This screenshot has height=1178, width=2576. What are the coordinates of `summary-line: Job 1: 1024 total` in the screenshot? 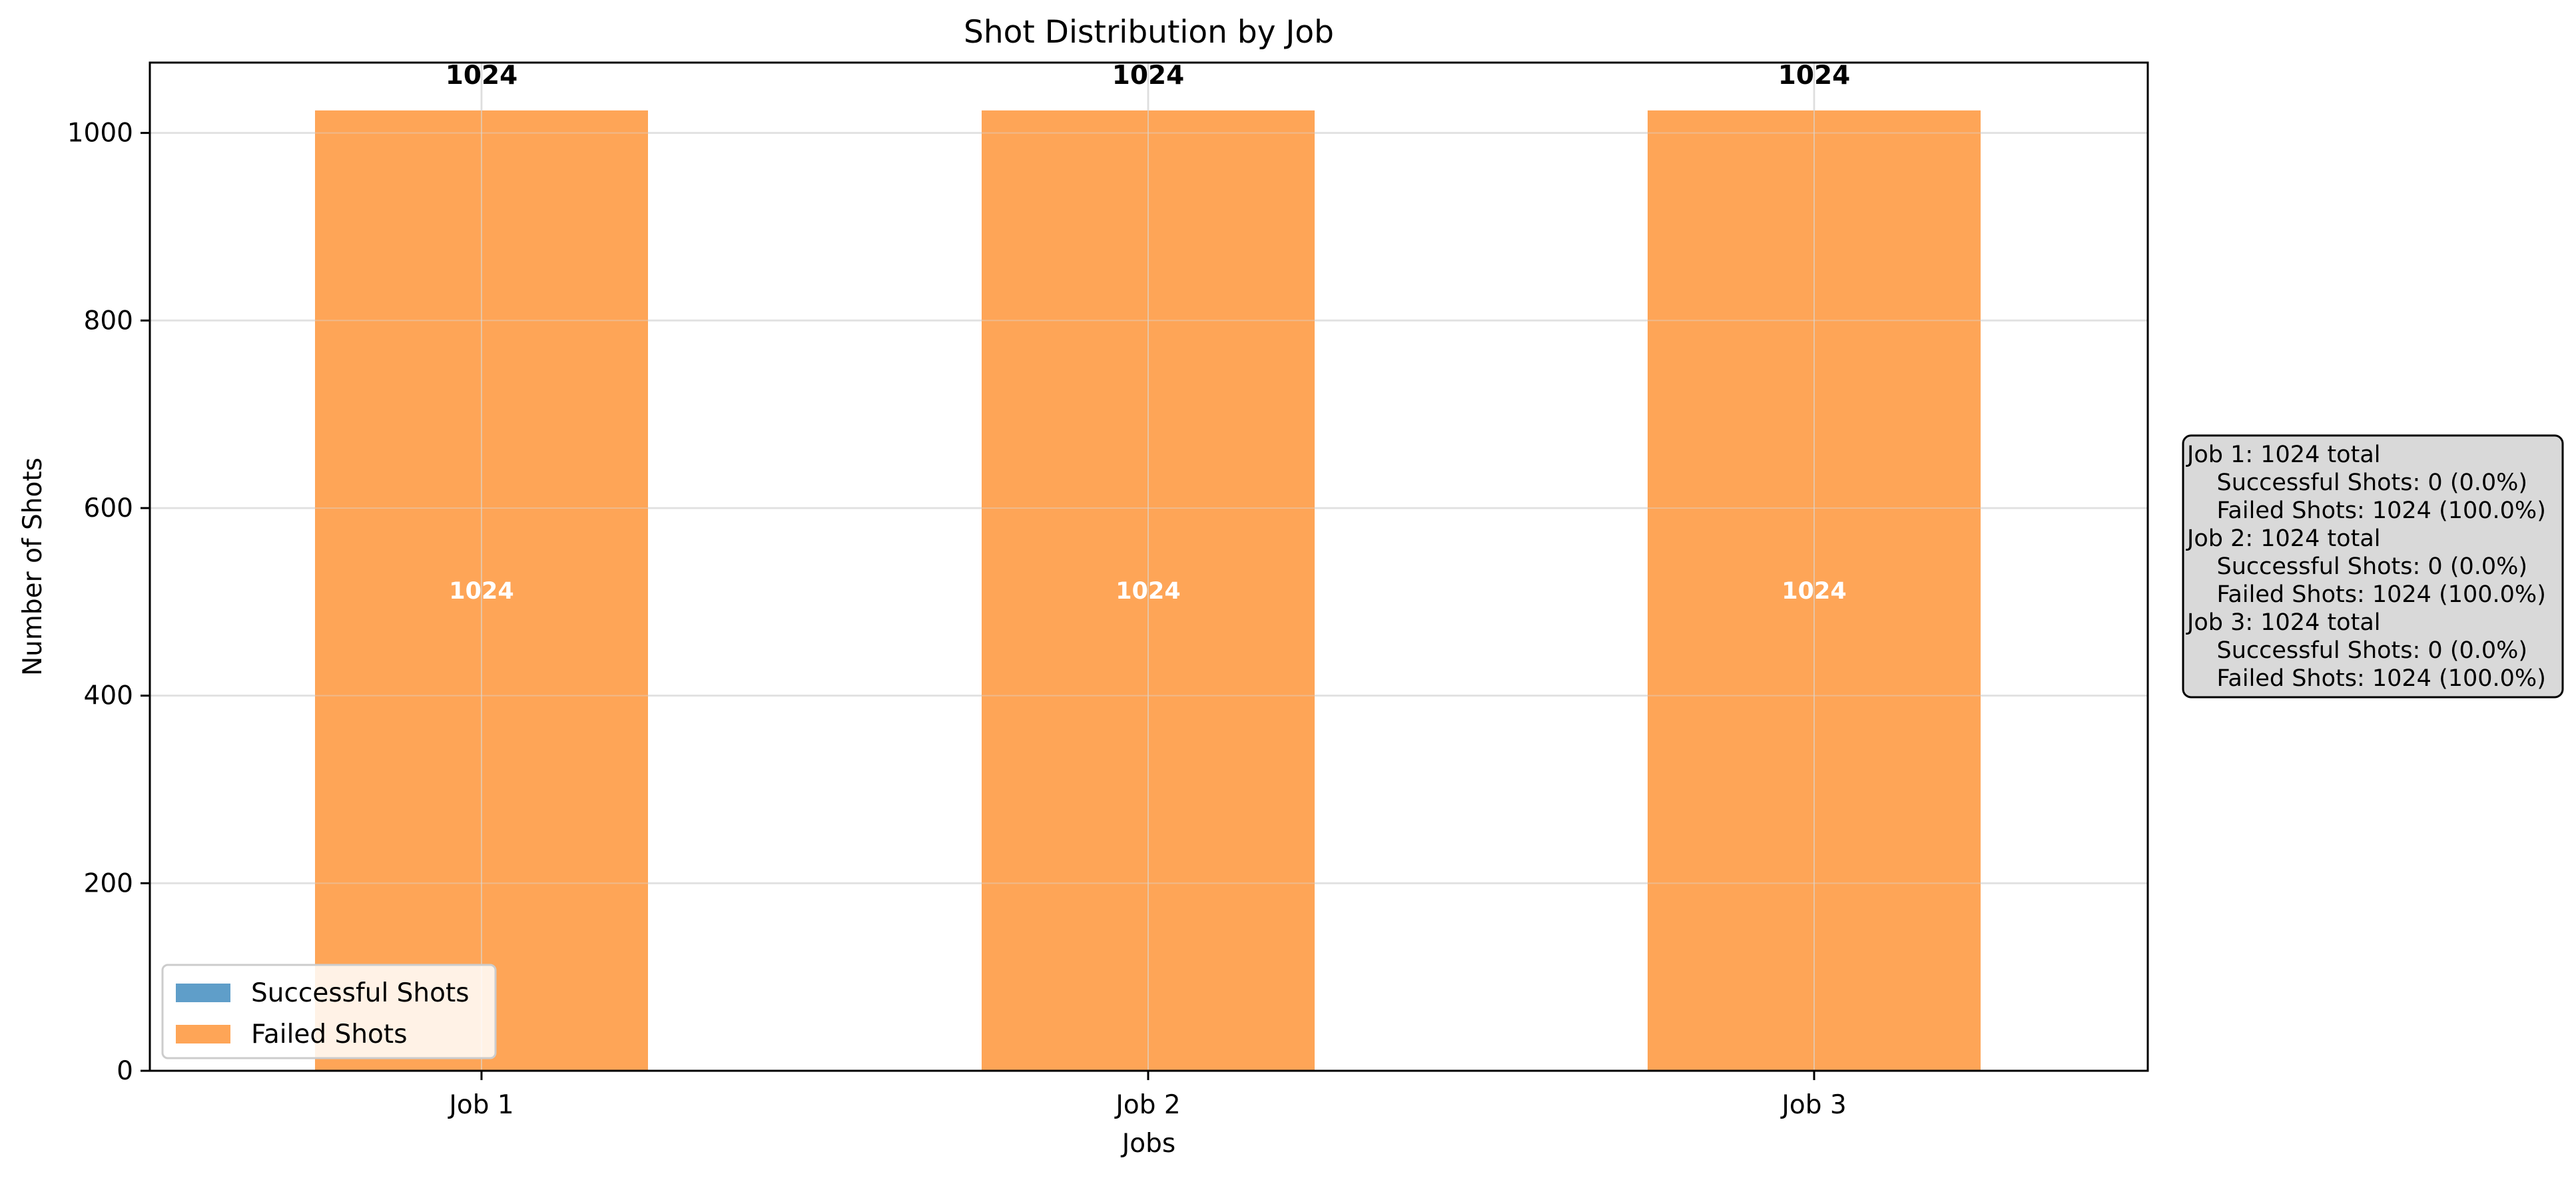 It's located at (2283, 455).